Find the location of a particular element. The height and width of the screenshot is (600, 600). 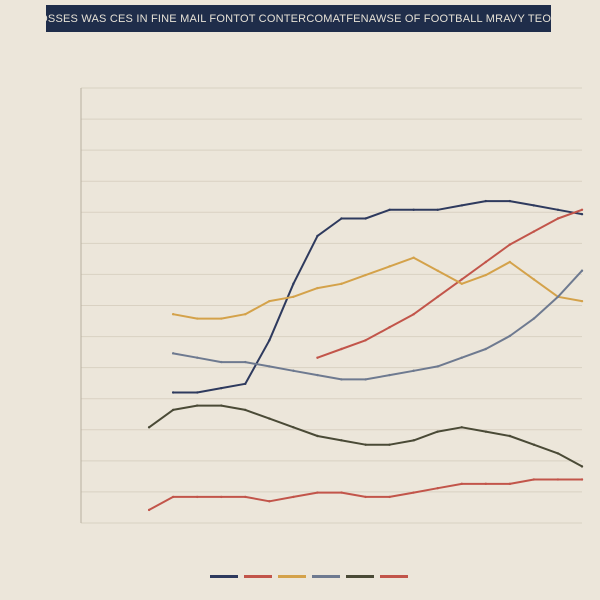

legend is located at coordinates (309, 576).